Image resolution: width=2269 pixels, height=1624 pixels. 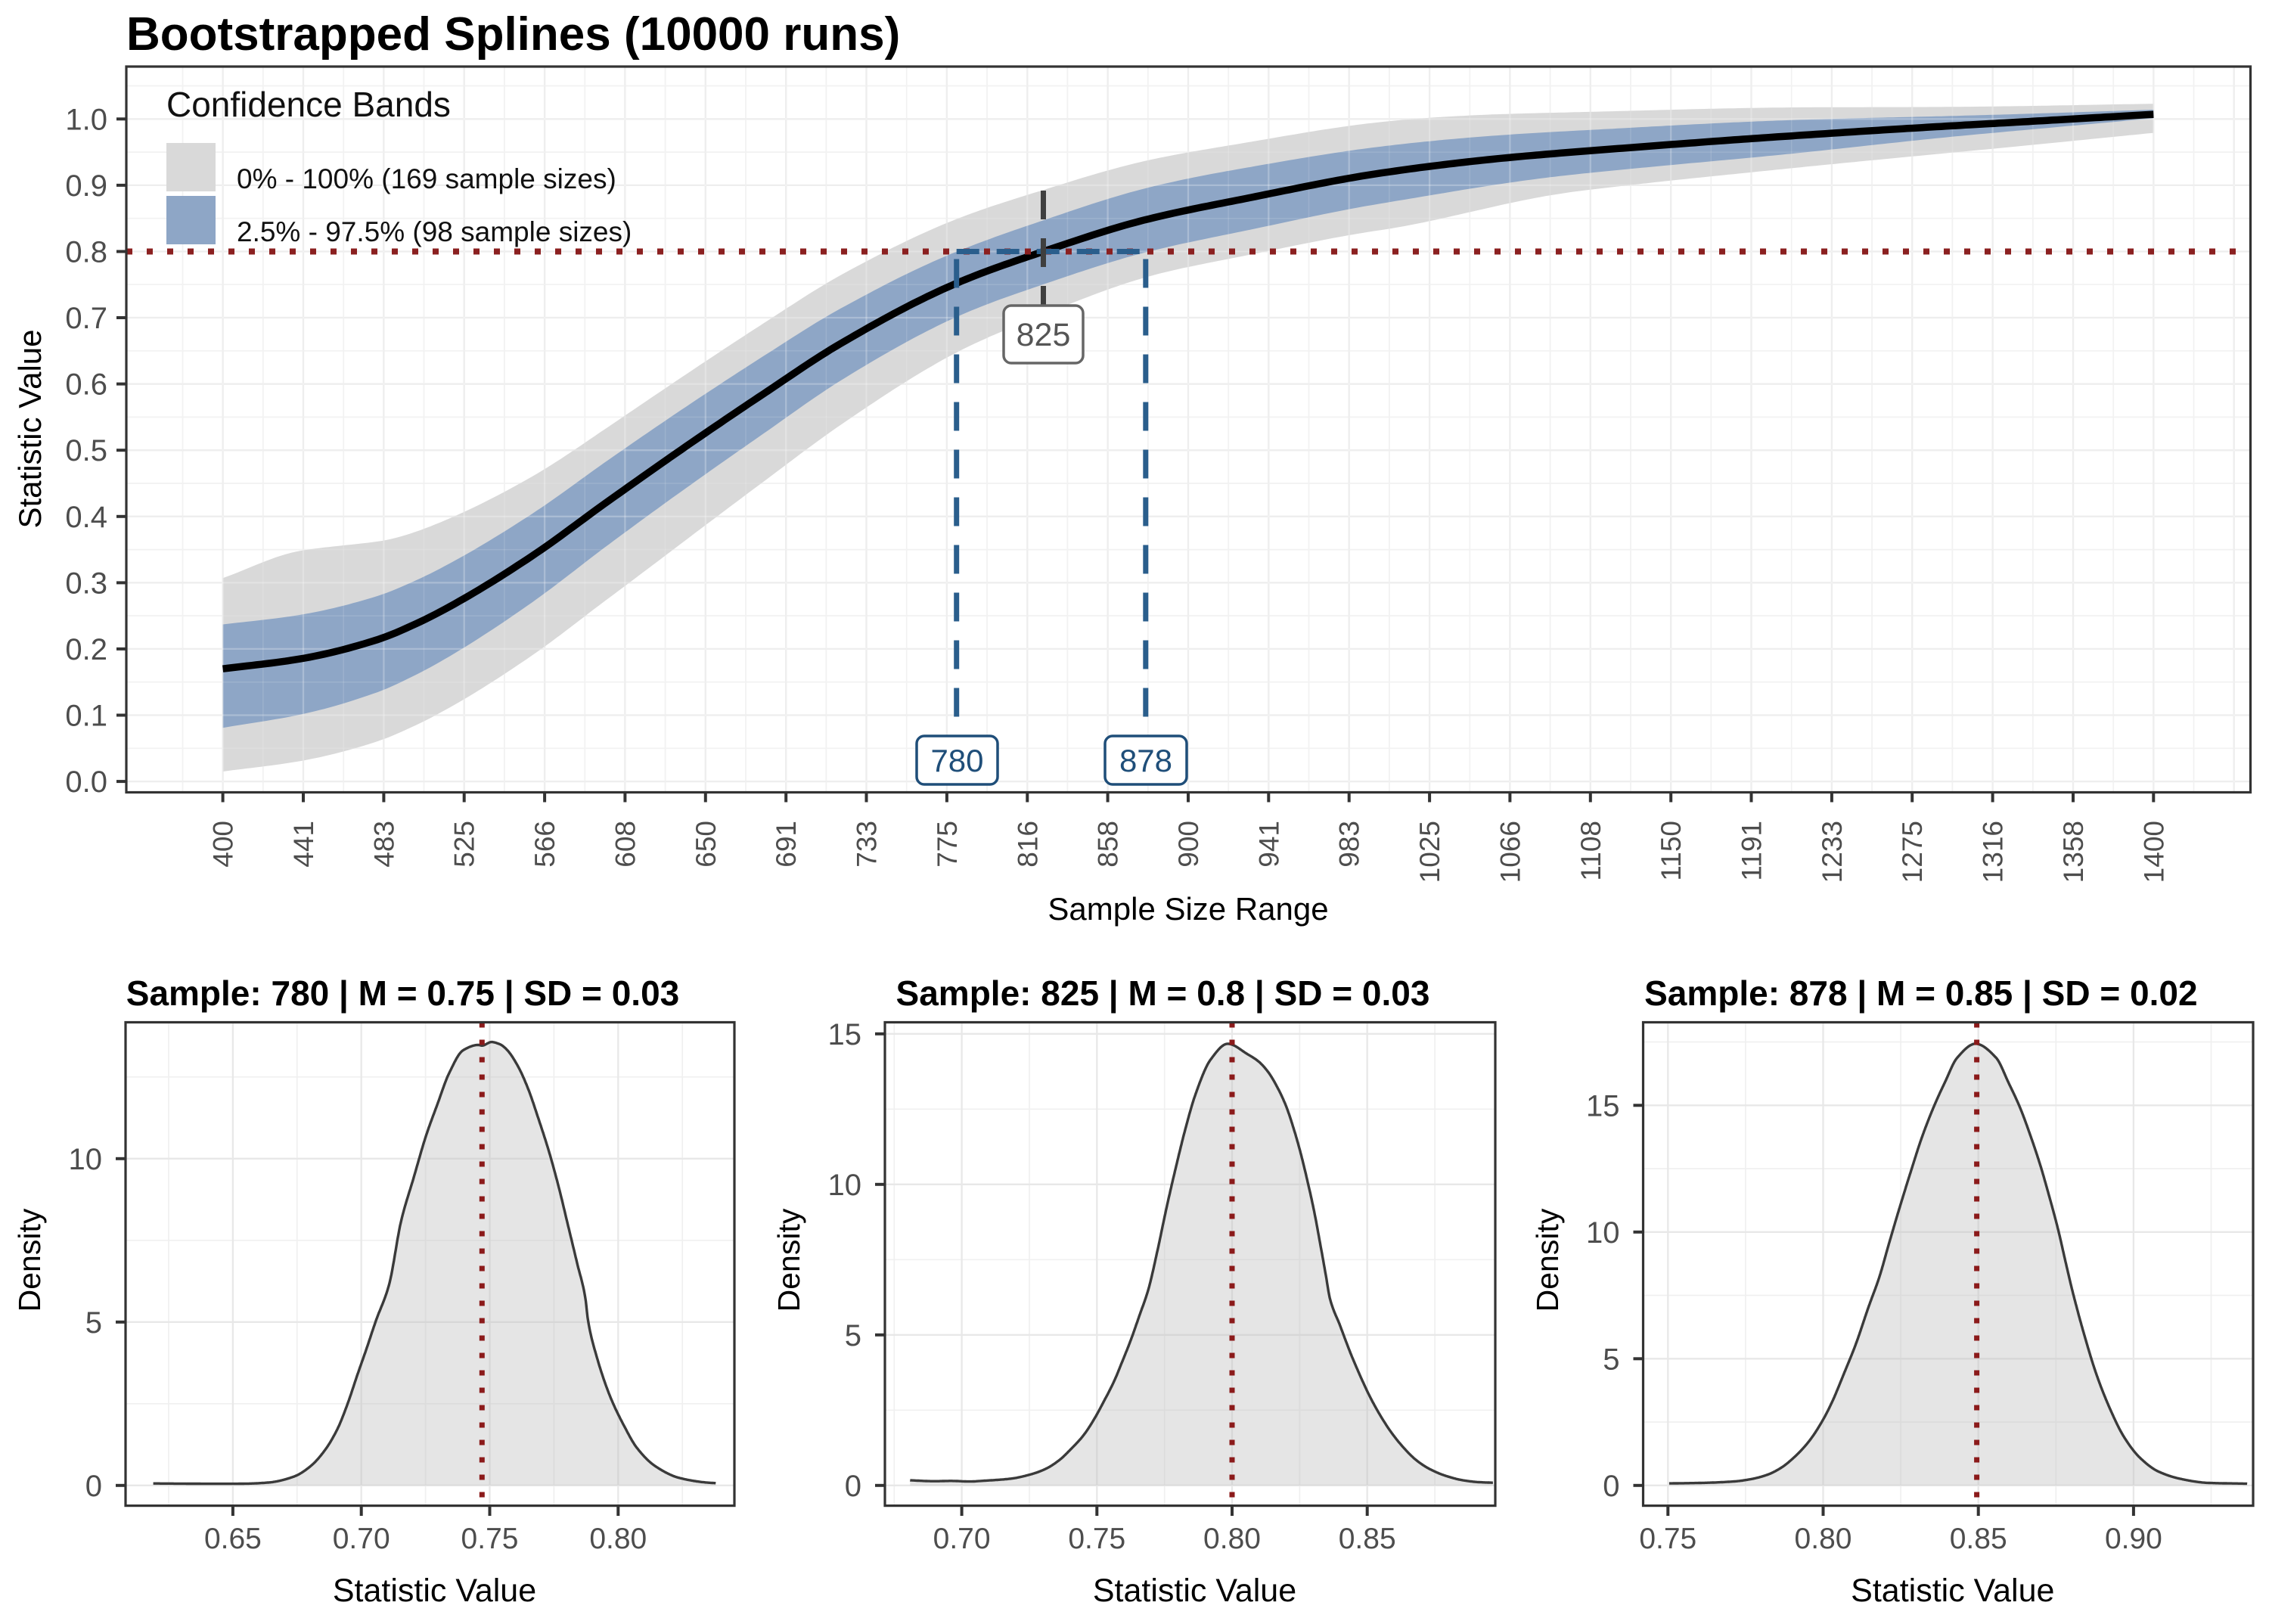 What do you see at coordinates (544, 844) in the screenshot?
I see `svg-text: 566` at bounding box center [544, 844].